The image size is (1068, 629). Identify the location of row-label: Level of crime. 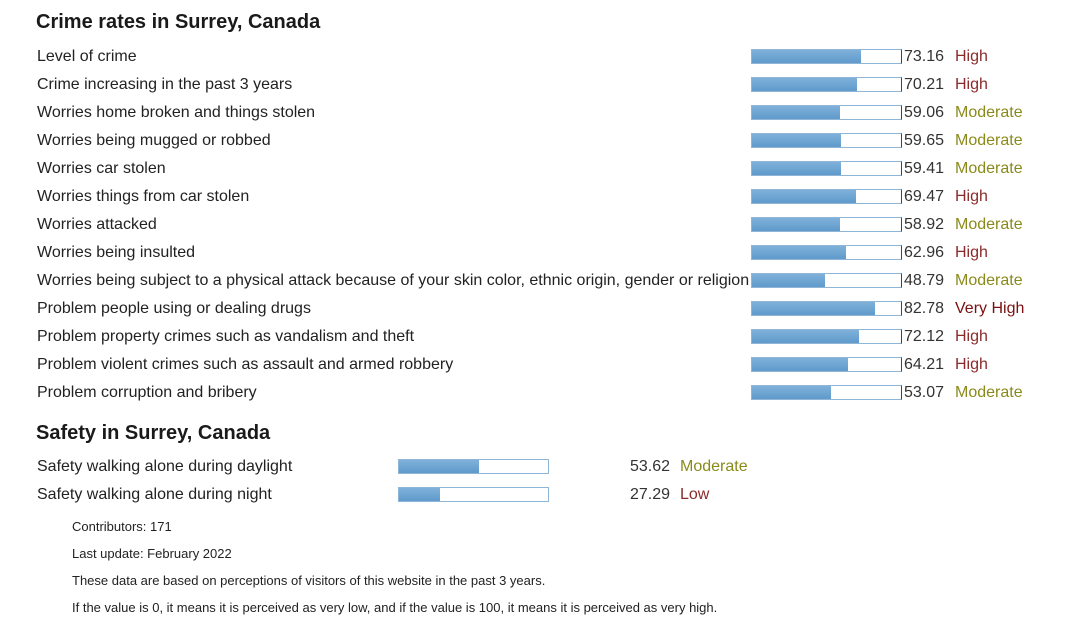
(87, 56).